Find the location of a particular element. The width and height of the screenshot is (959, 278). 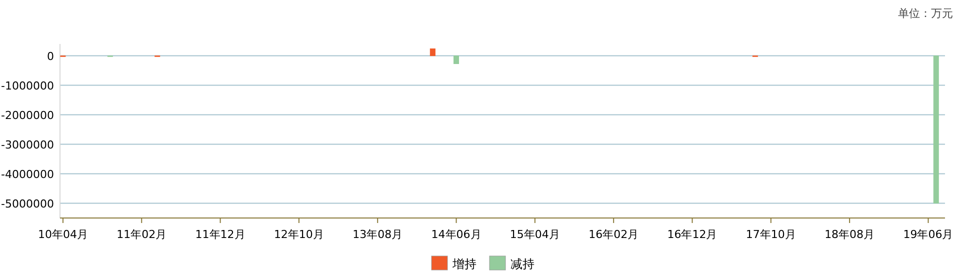

legend-label: 增持 is located at coordinates (464, 264).